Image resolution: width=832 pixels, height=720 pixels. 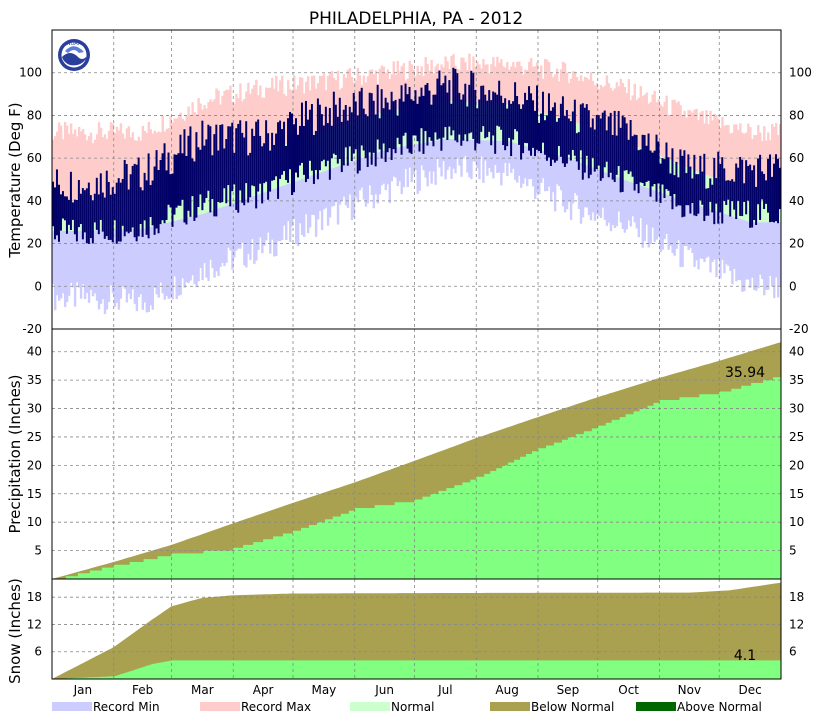 I want to click on temperature-tick-left: -20, so click(x=32, y=329).